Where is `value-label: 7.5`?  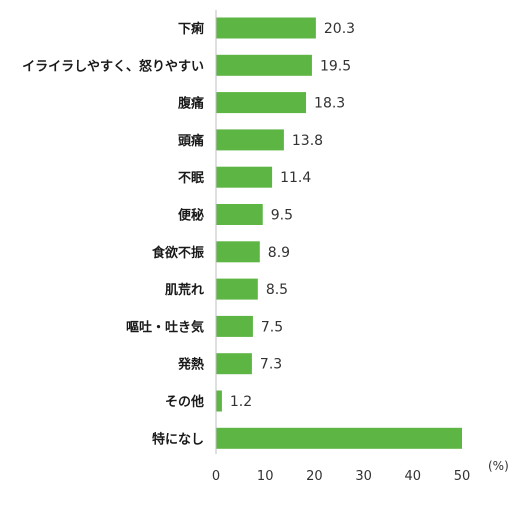
value-label: 7.5 is located at coordinates (272, 327).